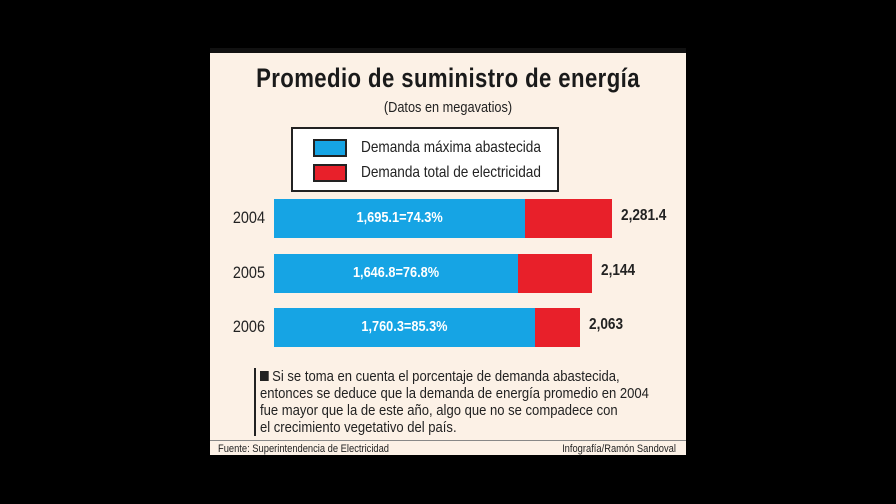 The width and height of the screenshot is (896, 504). I want to click on chart-subtitle: (Datos en megavatios), so click(448, 107).